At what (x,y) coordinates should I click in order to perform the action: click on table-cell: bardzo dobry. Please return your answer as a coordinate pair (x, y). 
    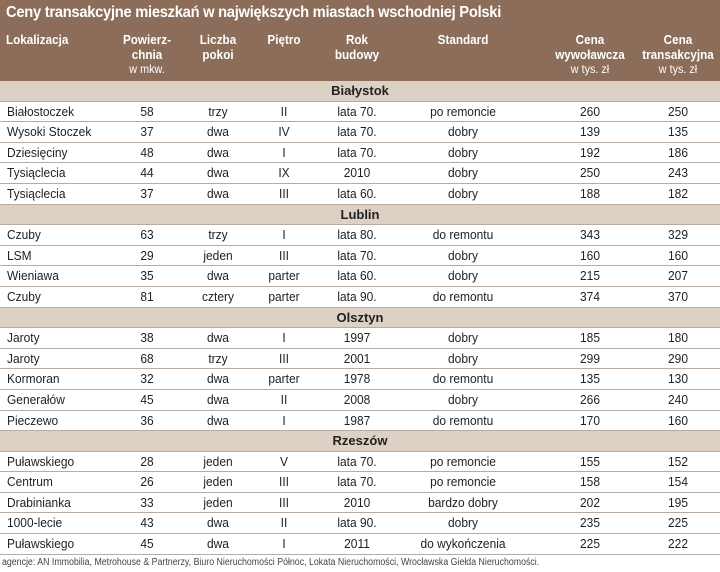
    Looking at the image, I should click on (463, 502).